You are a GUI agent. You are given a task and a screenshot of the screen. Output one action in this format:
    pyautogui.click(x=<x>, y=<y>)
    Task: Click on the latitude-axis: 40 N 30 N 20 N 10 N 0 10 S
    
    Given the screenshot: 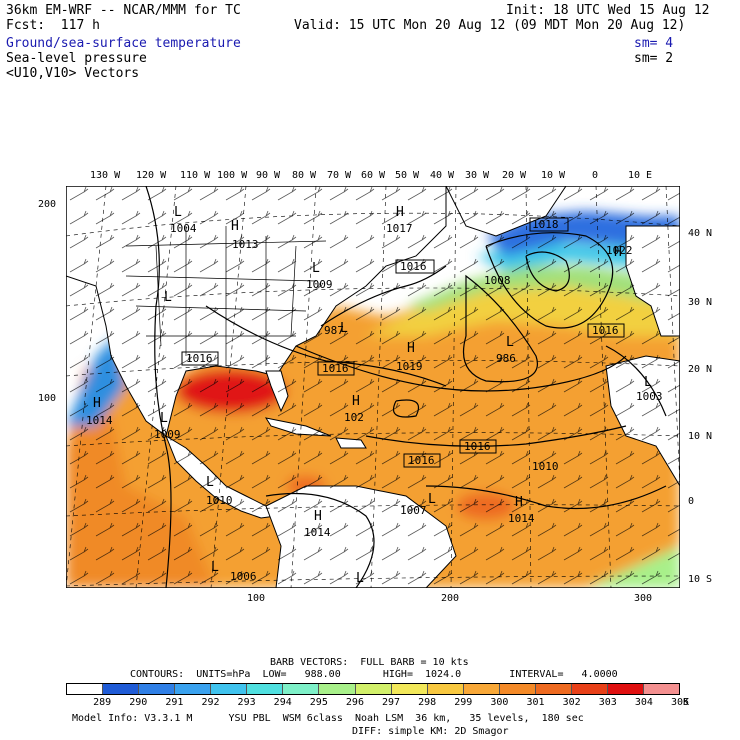 What is the action you would take?
    pyautogui.click(x=714, y=370)
    